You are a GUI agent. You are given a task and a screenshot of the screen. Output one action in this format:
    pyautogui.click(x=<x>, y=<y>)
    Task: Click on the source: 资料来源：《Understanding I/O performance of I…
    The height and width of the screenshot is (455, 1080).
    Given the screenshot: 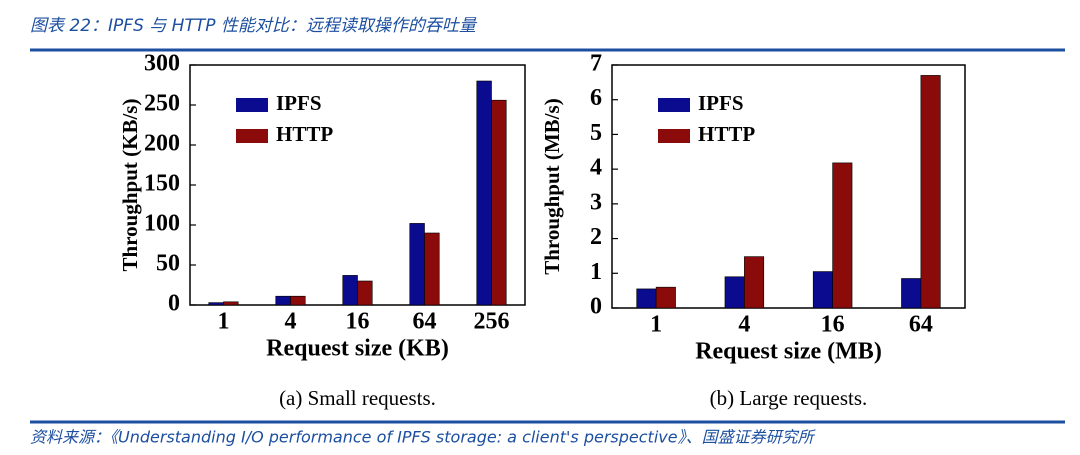 What is the action you would take?
    pyautogui.click(x=423, y=437)
    